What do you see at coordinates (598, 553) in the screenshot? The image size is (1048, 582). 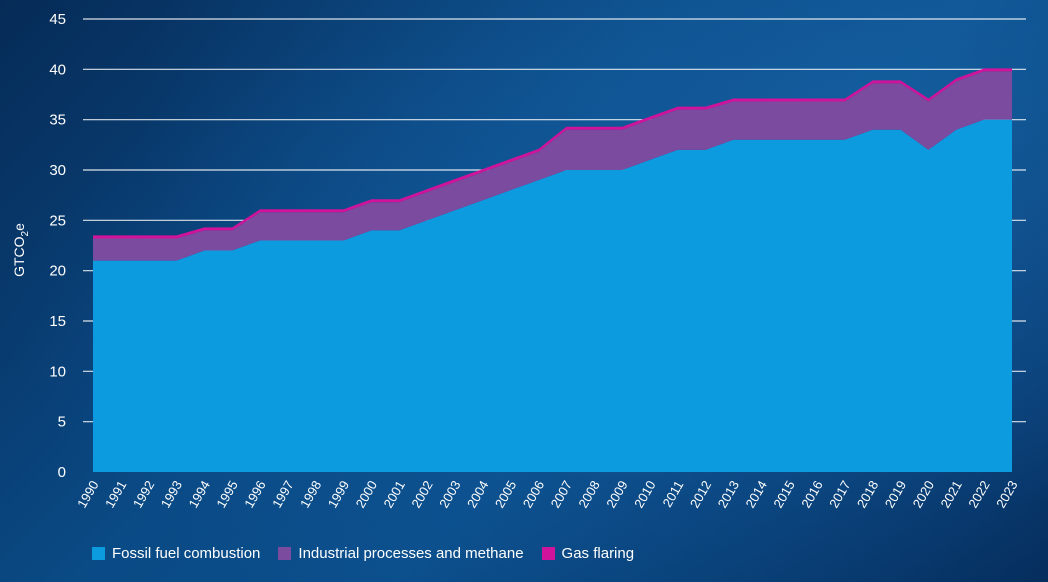 I see `legend-label-flaring: Gas flaring` at bounding box center [598, 553].